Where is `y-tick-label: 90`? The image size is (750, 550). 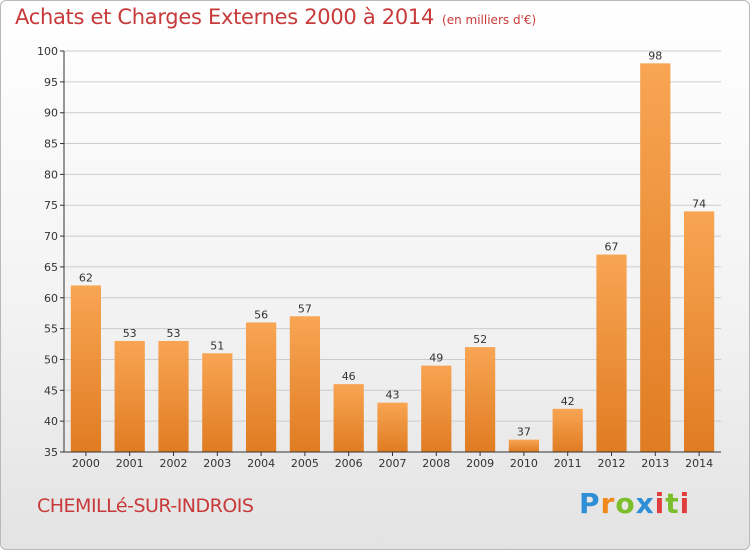
y-tick-label: 90 is located at coordinates (51, 113).